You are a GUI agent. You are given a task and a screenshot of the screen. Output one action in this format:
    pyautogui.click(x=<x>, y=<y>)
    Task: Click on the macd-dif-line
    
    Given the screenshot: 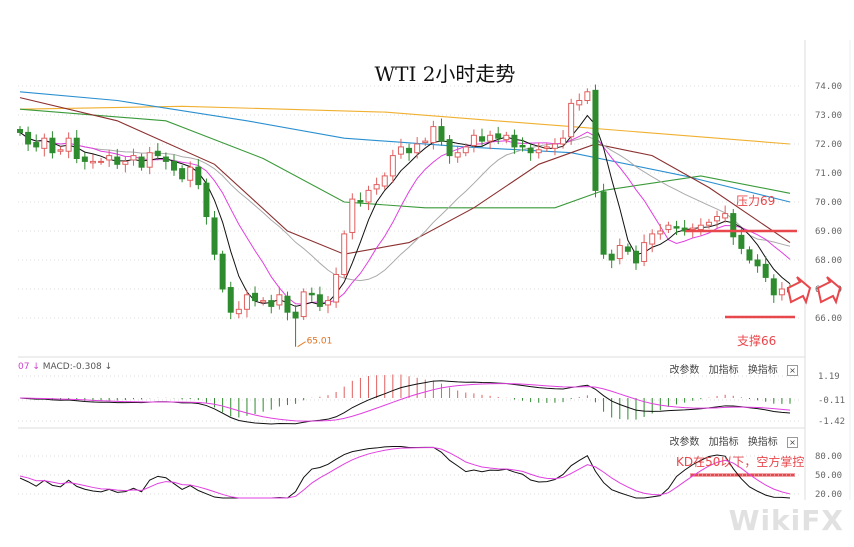 What is the action you would take?
    pyautogui.click(x=405, y=402)
    